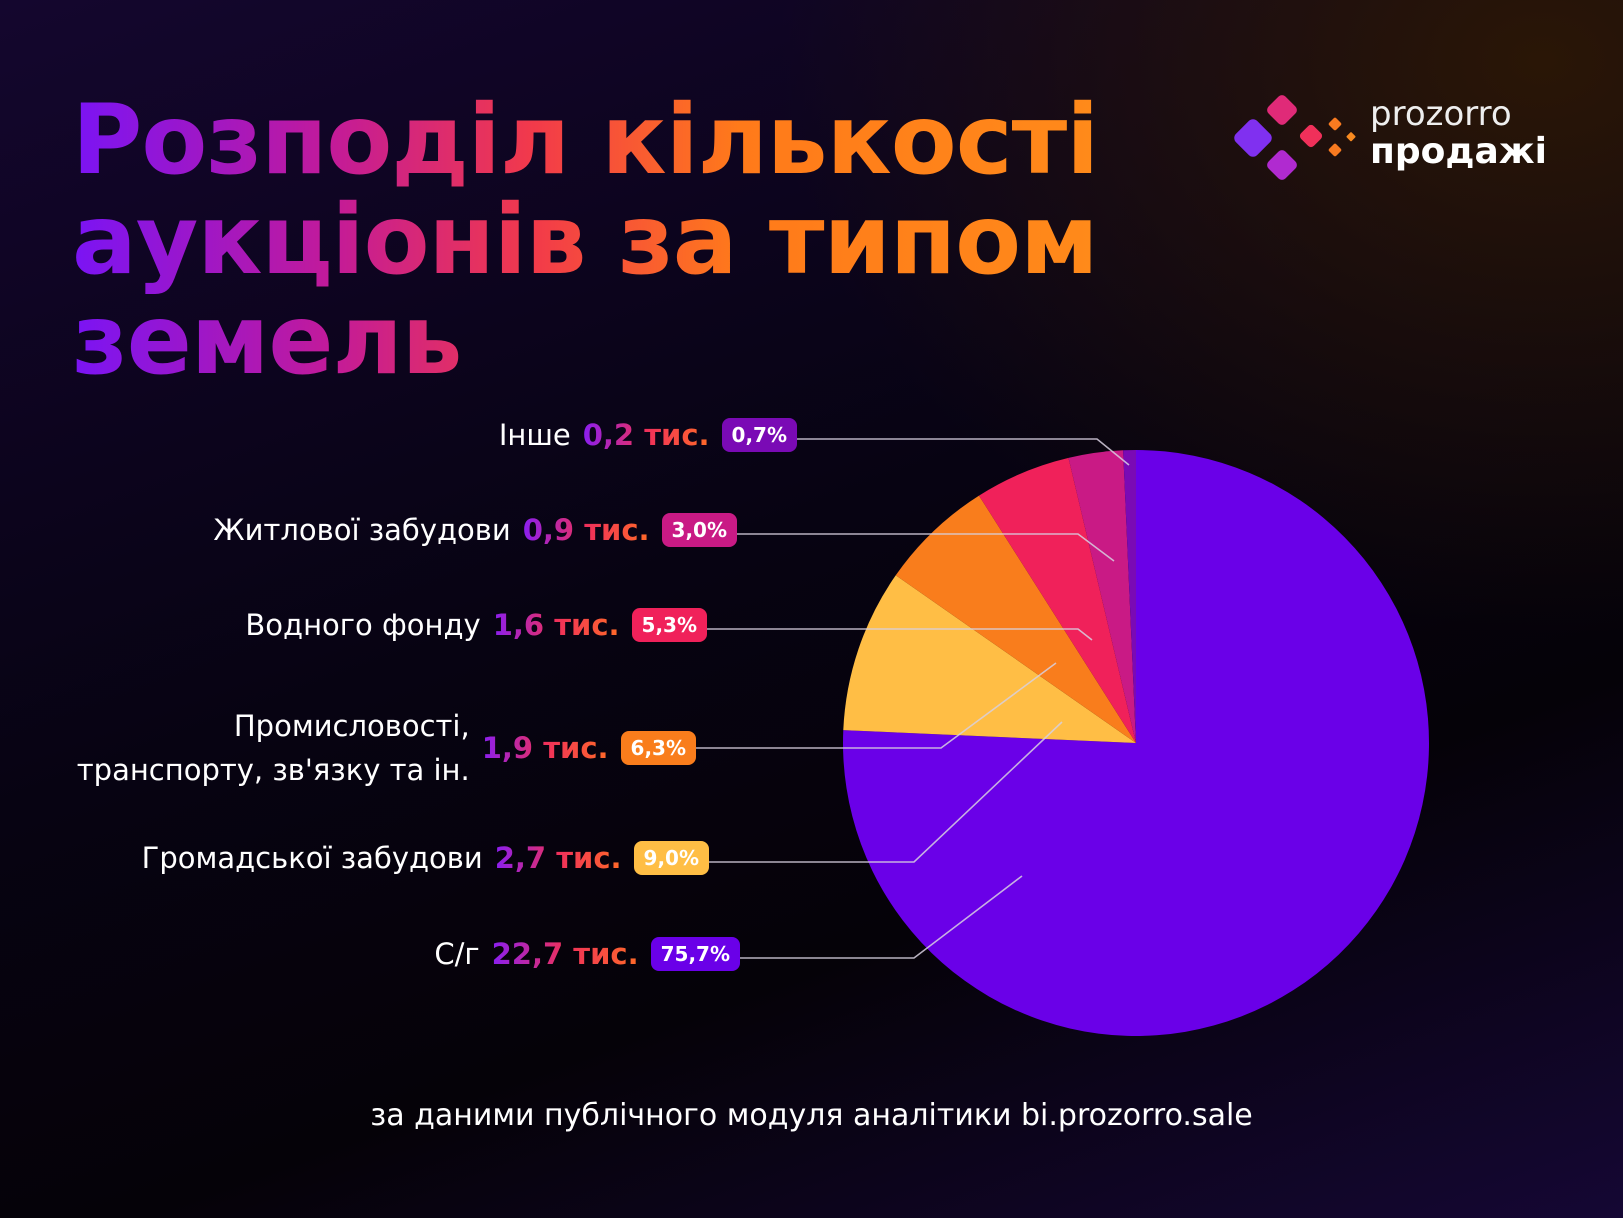  Describe the element at coordinates (699, 530) in the screenshot. I see `percent-badge: 3,0%` at that location.